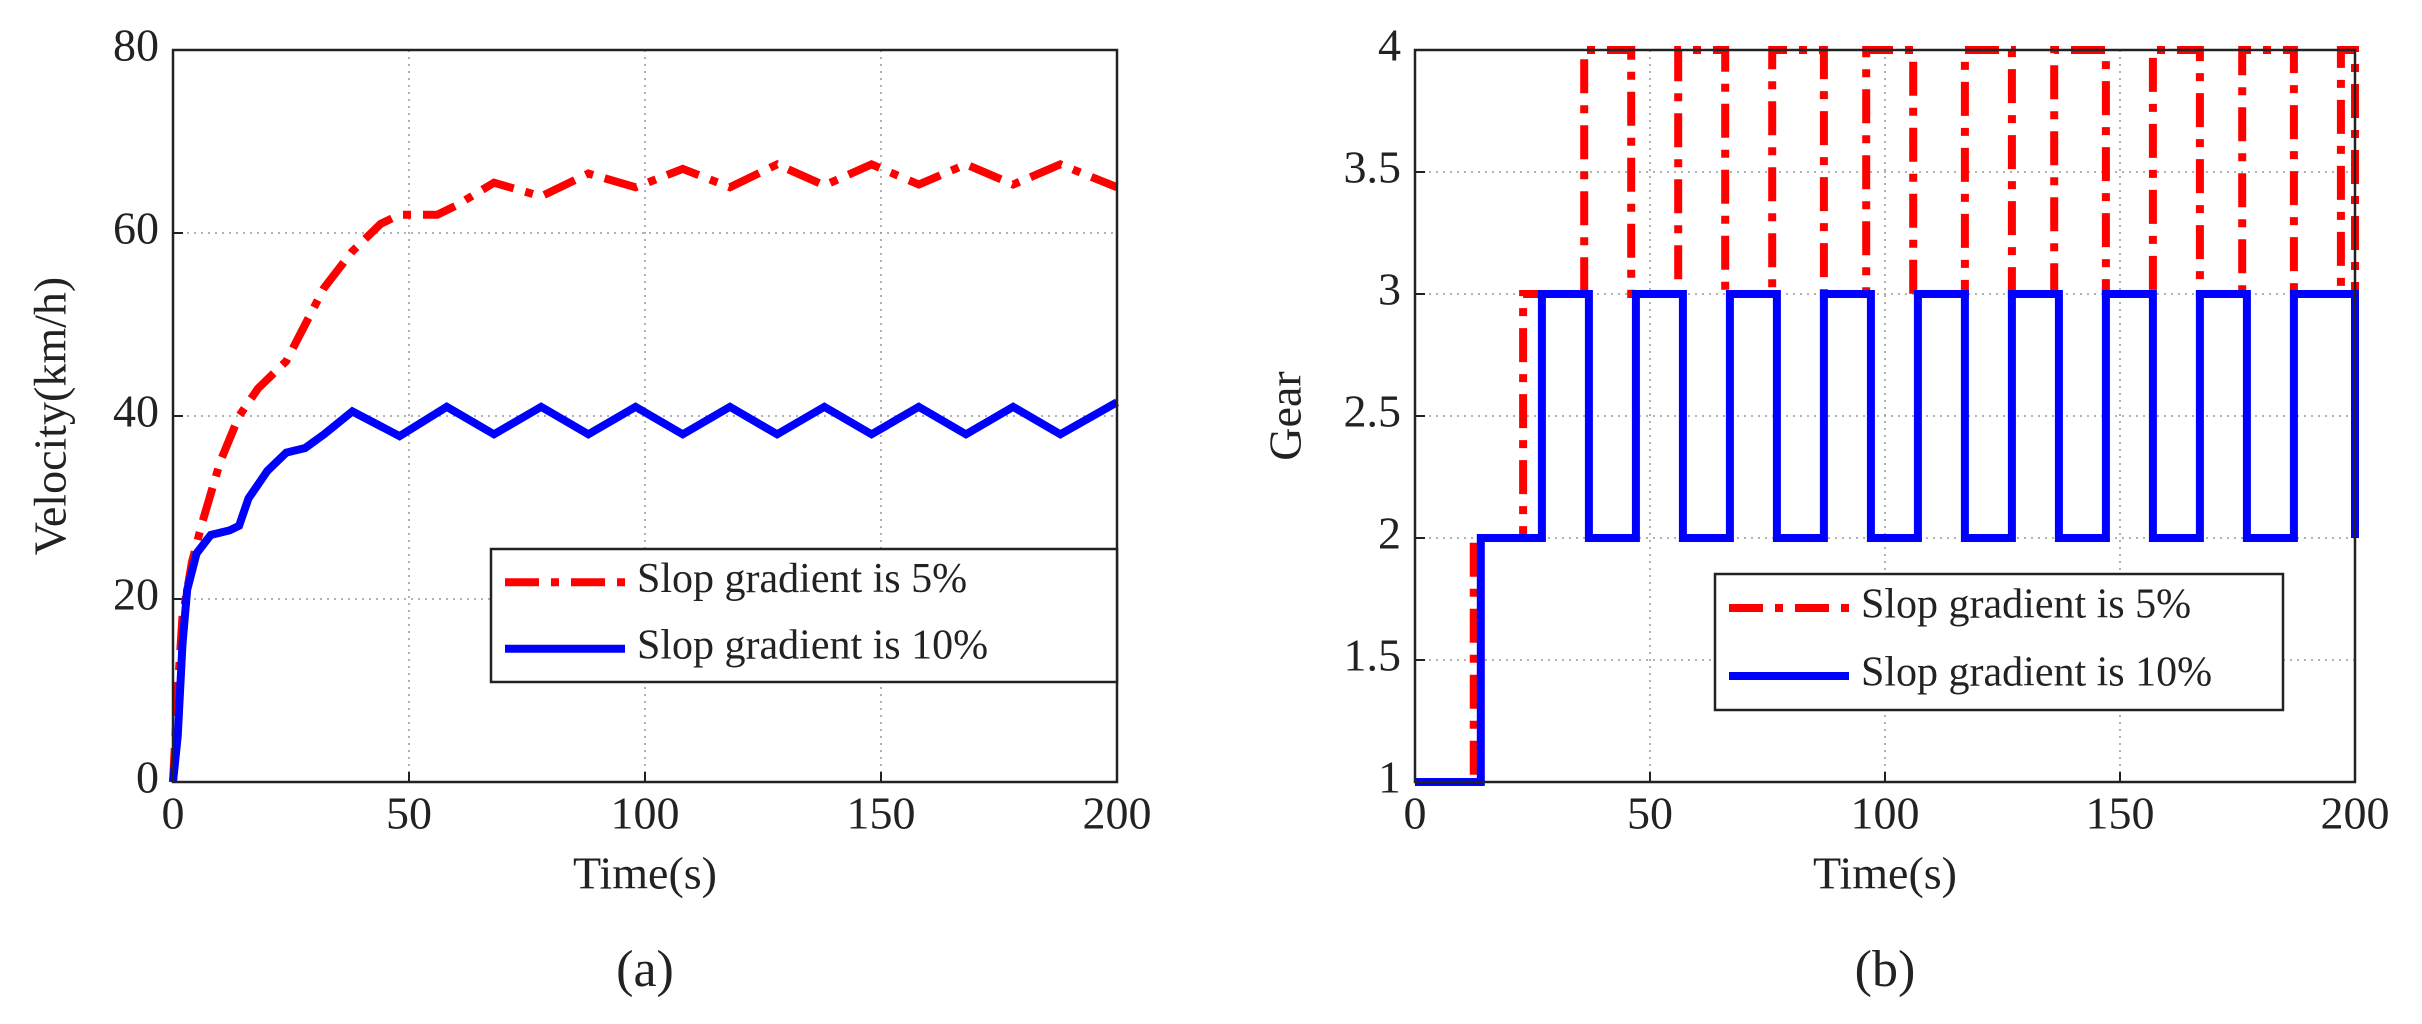 This screenshot has width=2422, height=1024. I want to click on y-tick-label: 2.5, so click(1373, 411).